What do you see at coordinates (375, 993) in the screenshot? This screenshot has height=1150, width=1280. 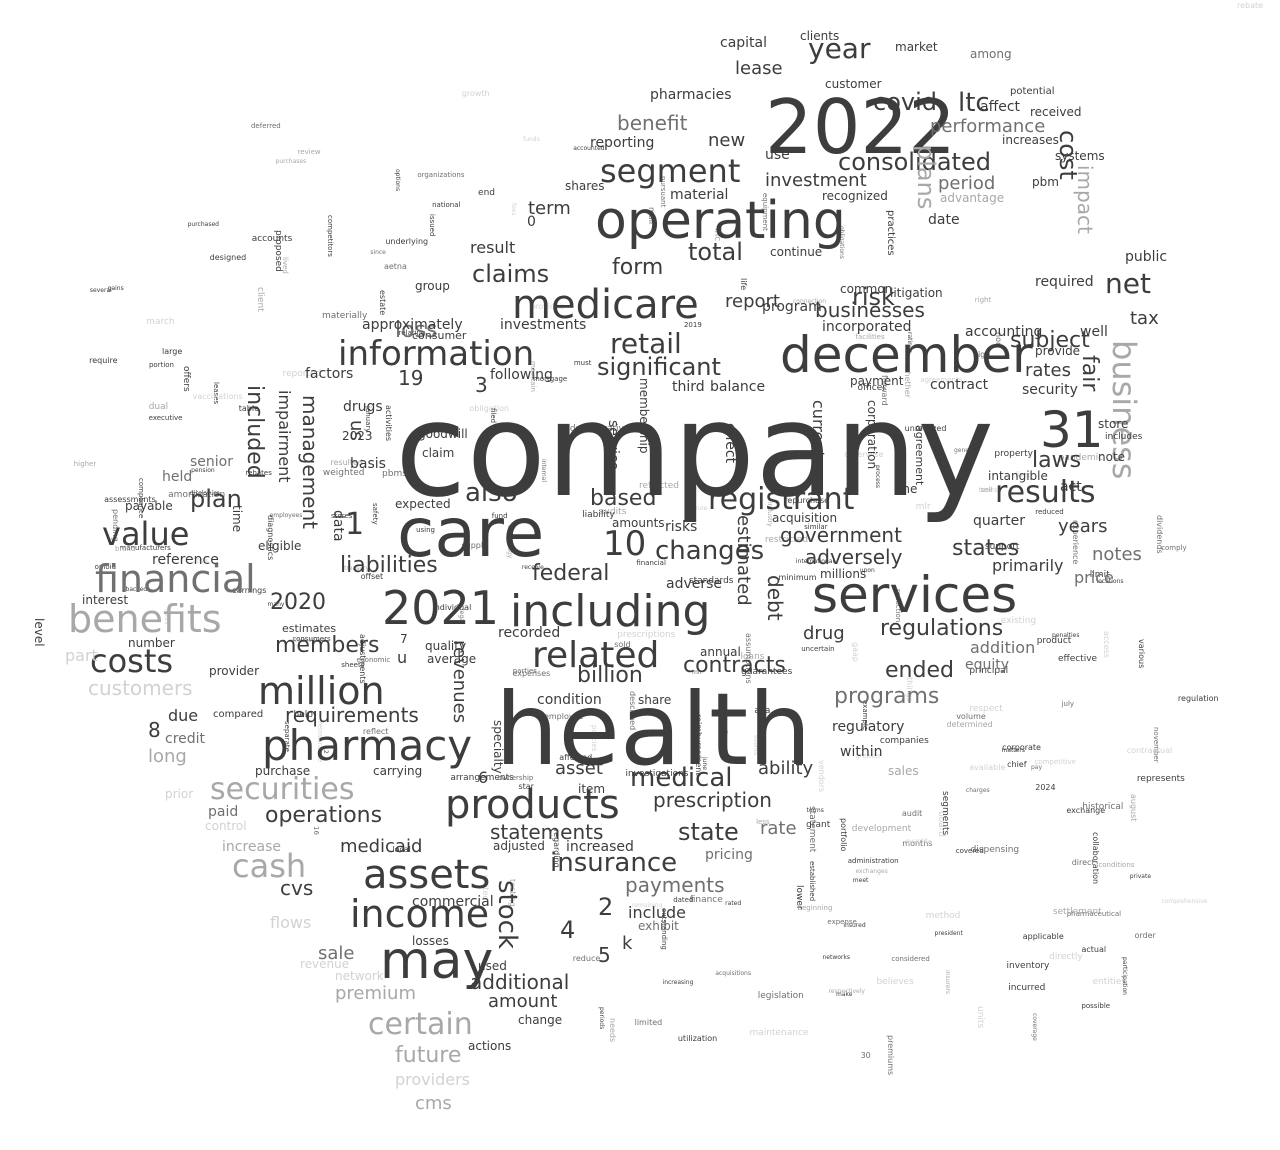 I see `word: premium` at bounding box center [375, 993].